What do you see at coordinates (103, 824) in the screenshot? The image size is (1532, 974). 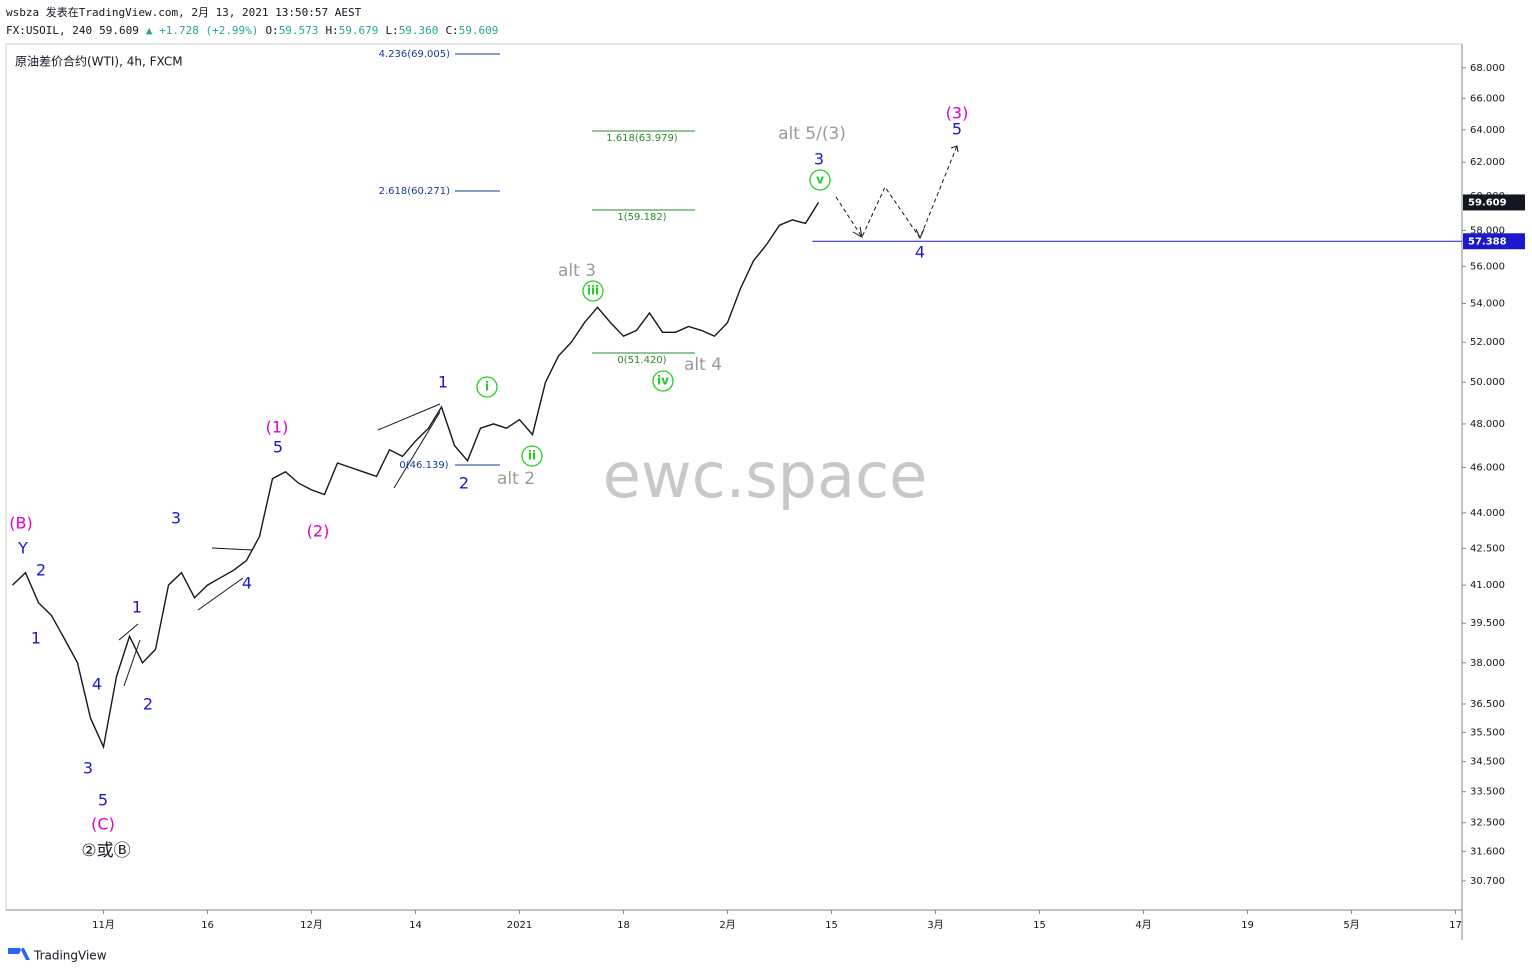 I see `wave-label: (C)` at bounding box center [103, 824].